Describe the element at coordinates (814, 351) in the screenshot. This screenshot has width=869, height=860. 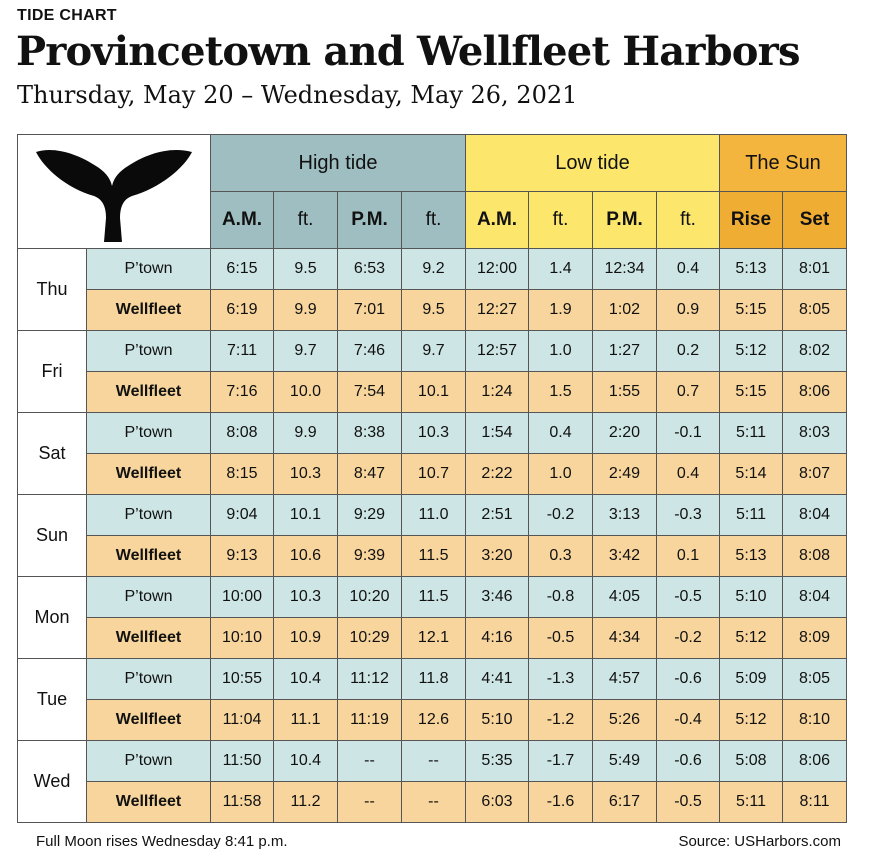
I see `sunset-cell: 8:02` at that location.